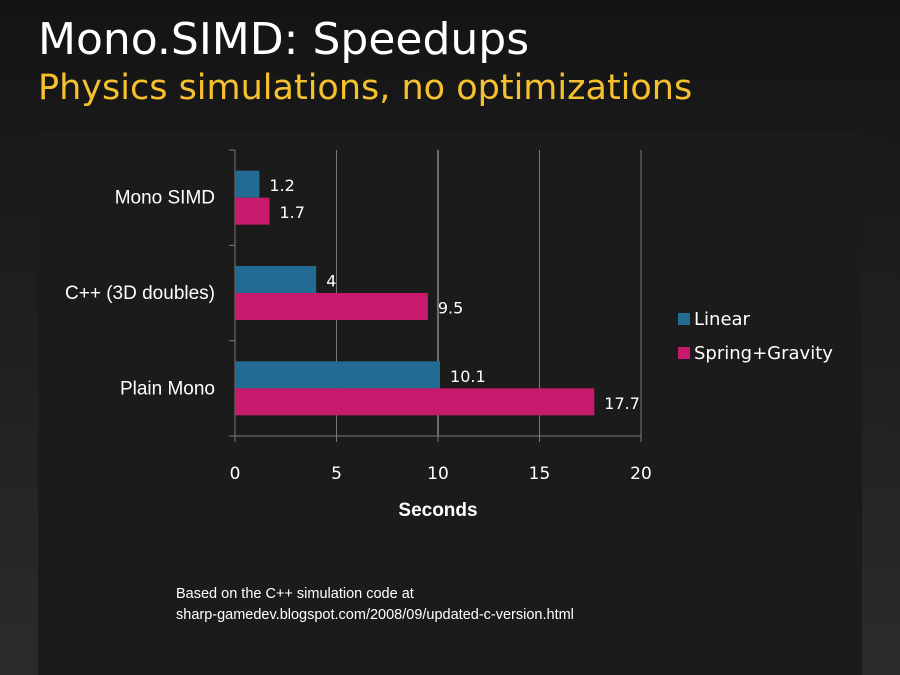 Image resolution: width=900 pixels, height=675 pixels. Describe the element at coordinates (437, 510) in the screenshot. I see `x-axis-title: Seconds` at that location.